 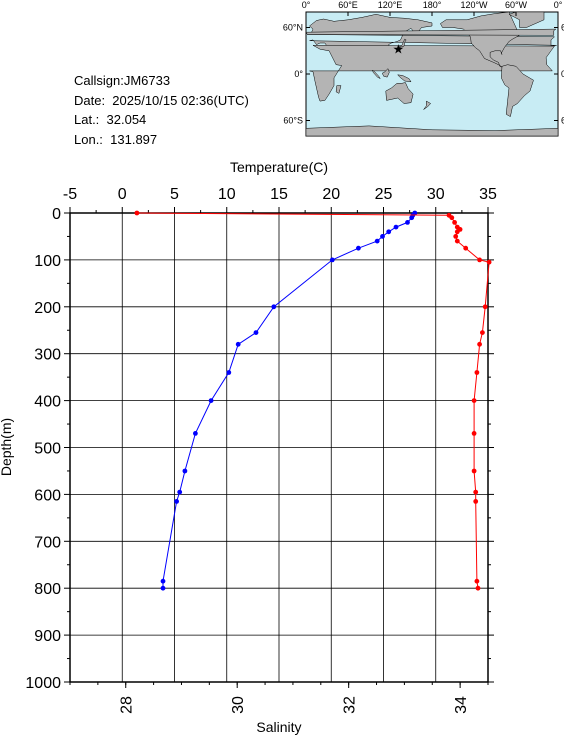 What do you see at coordinates (47, 261) in the screenshot?
I see `depth-tick-label: 100` at bounding box center [47, 261].